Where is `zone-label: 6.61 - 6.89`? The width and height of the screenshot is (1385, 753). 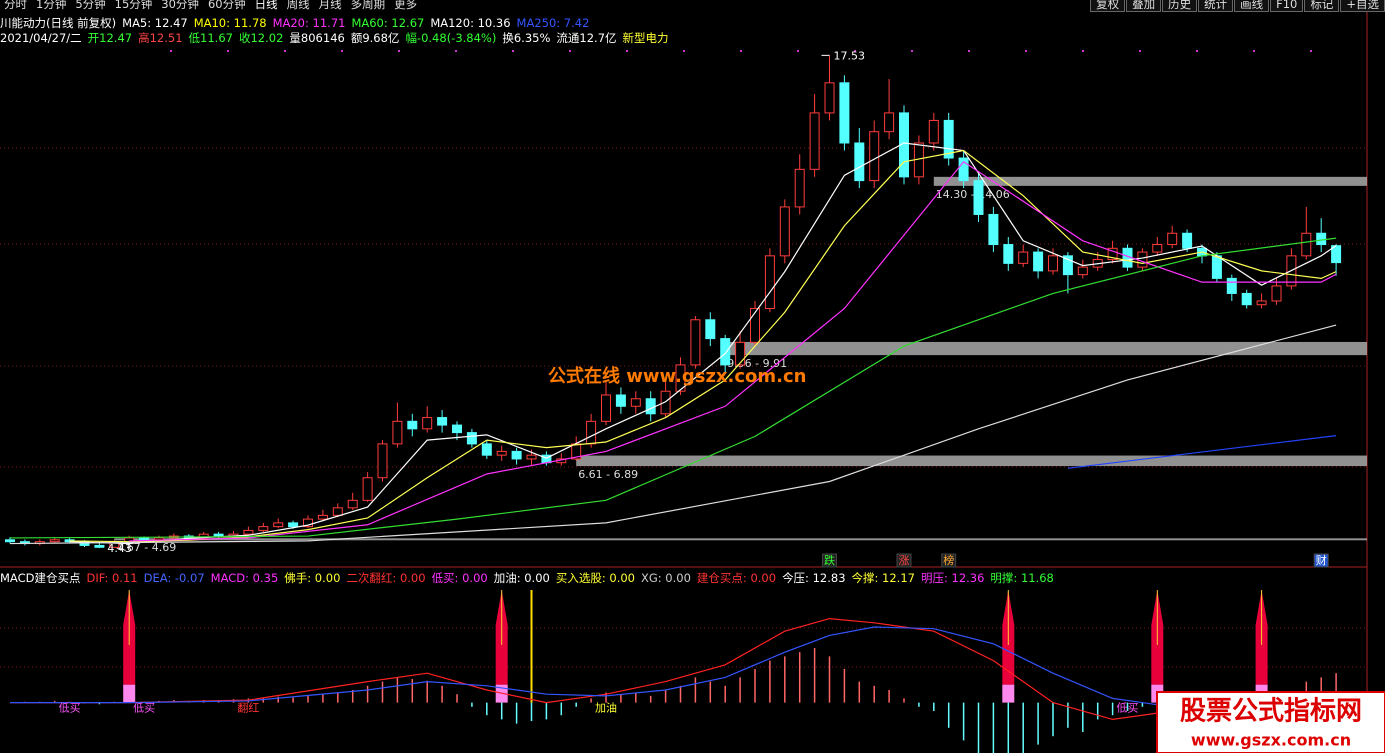 zone-label: 6.61 - 6.89 is located at coordinates (608, 474).